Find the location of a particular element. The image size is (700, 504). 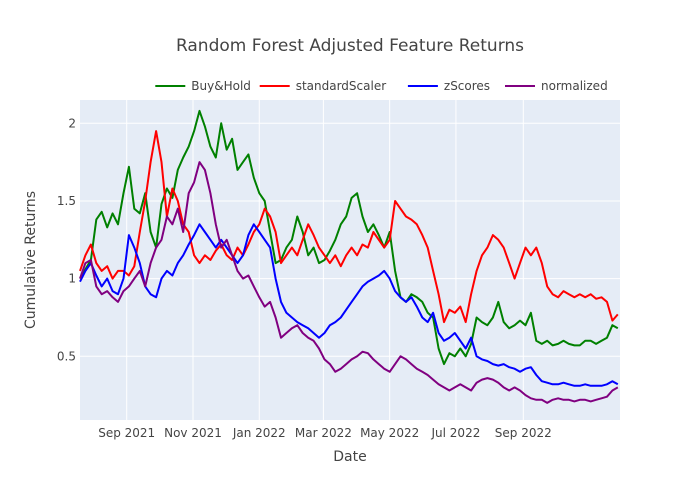

legend-label: zScores is located at coordinates (467, 86).